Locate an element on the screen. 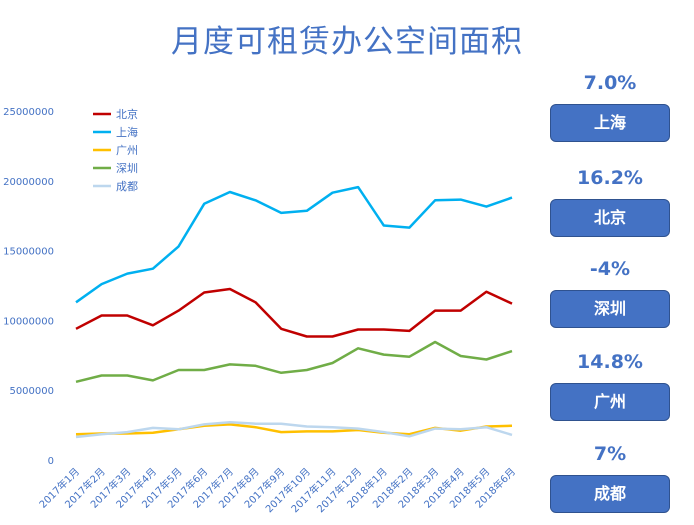  city-button-beijing: 北京 is located at coordinates (610, 218).